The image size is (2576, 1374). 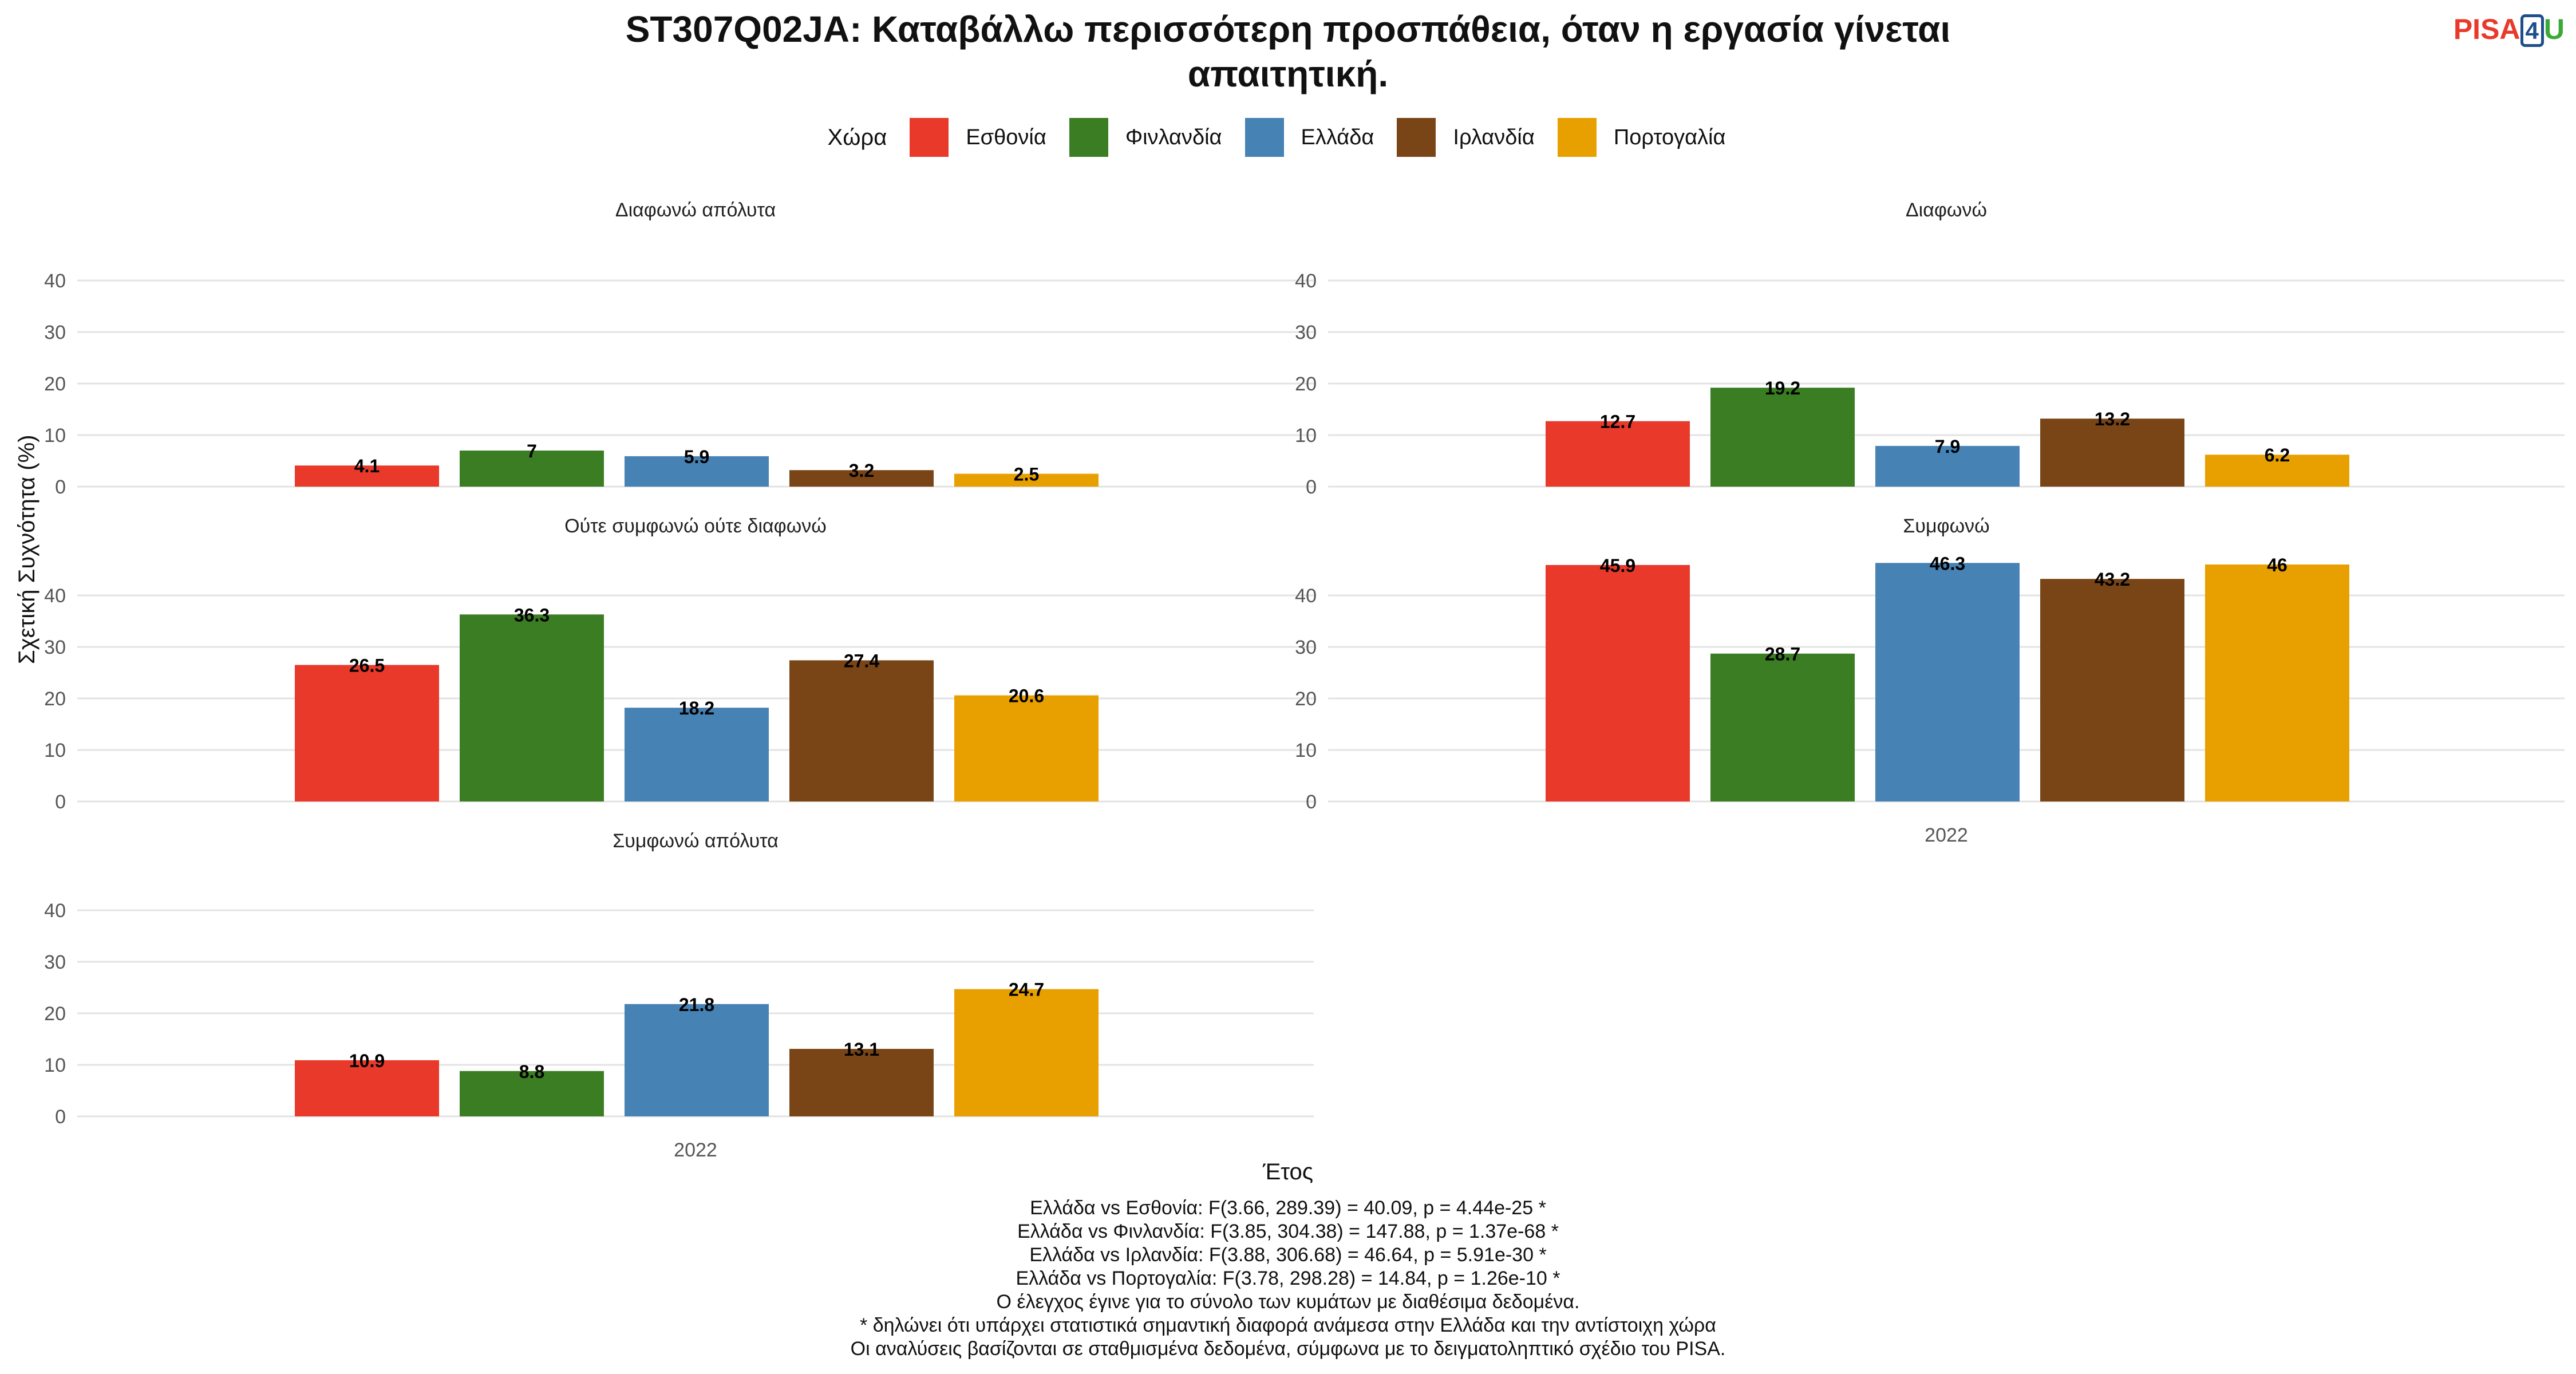 What do you see at coordinates (1026, 696) in the screenshot?
I see `data-label: 20.6` at bounding box center [1026, 696].